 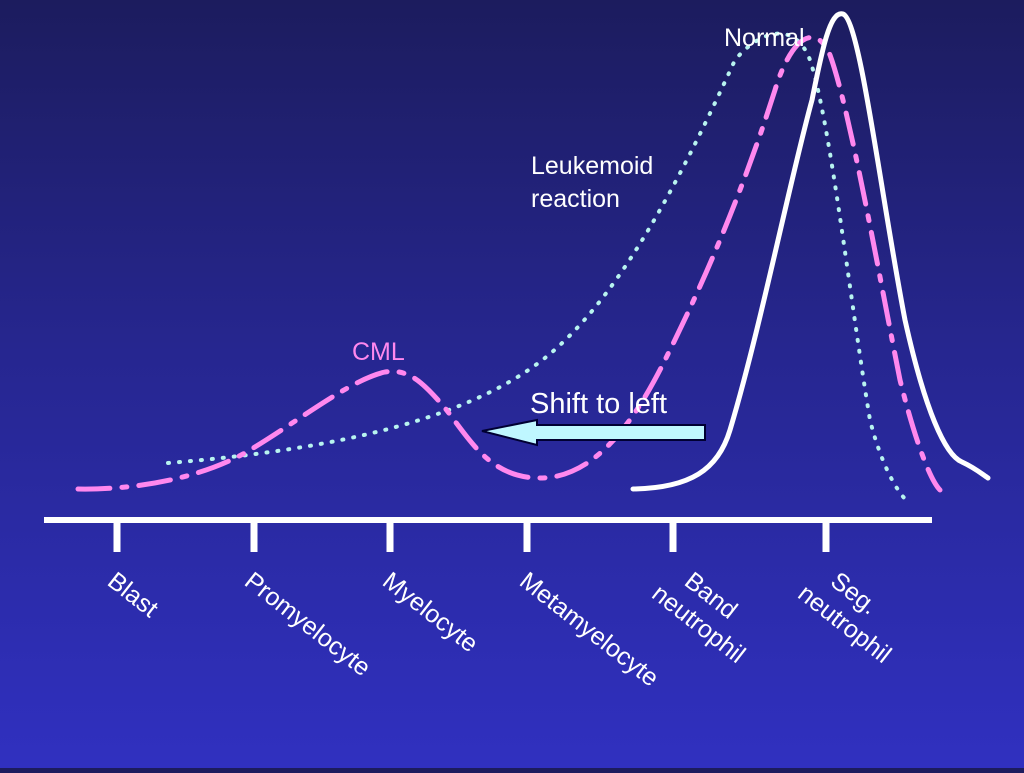 What do you see at coordinates (854, 612) in the screenshot?
I see `category-label-seg-neutrophil: Seg. neutrophil` at bounding box center [854, 612].